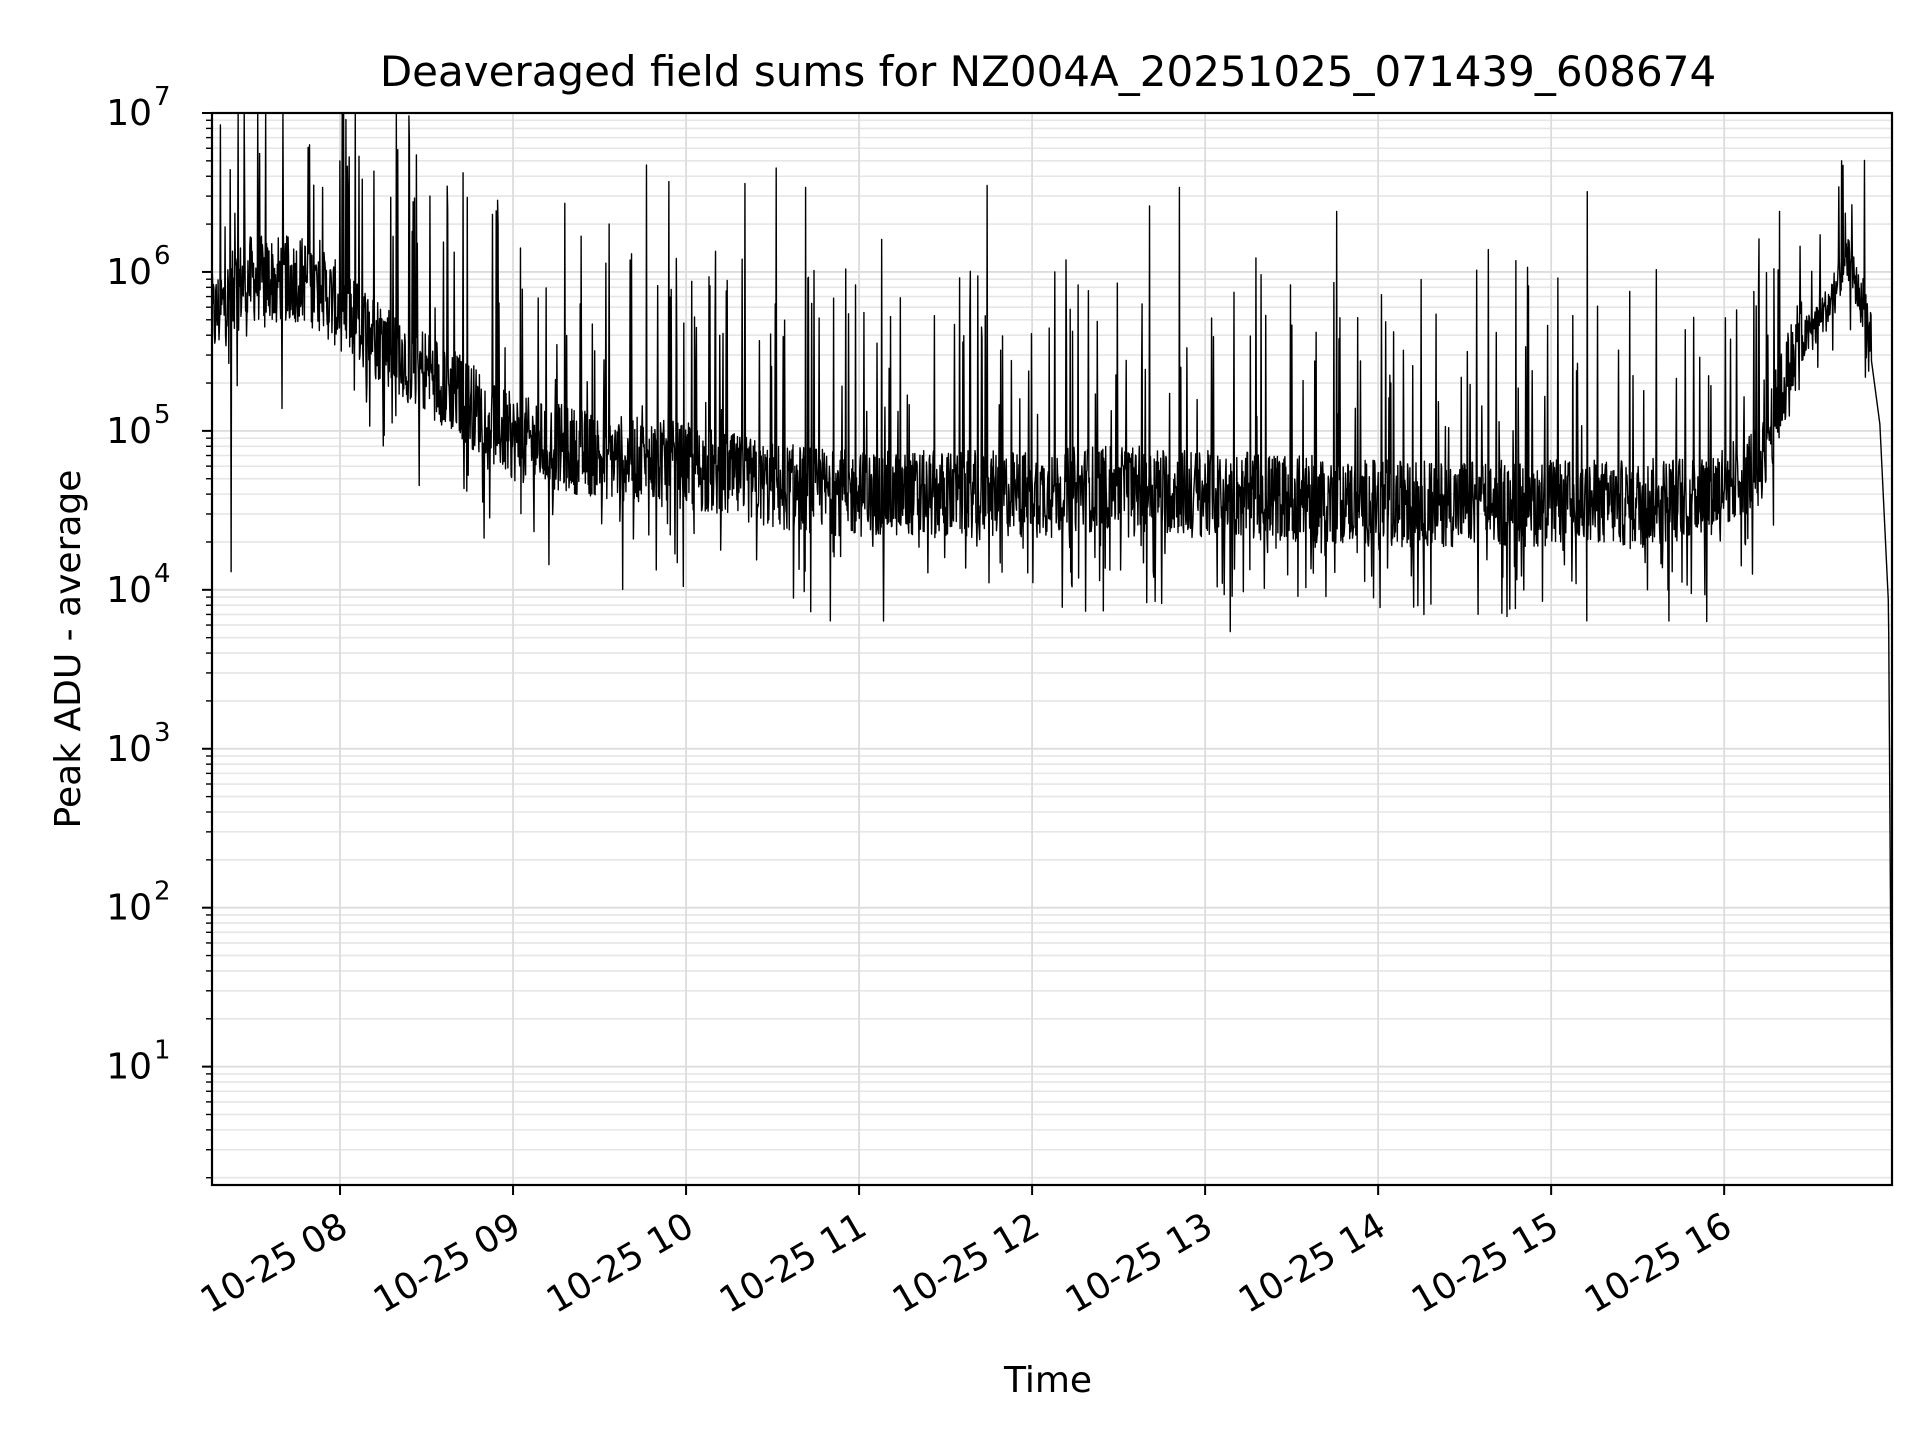 Image resolution: width=1920 pixels, height=1440 pixels. What do you see at coordinates (162, 733) in the screenshot?
I see `y-tick-exponent: 3` at bounding box center [162, 733].